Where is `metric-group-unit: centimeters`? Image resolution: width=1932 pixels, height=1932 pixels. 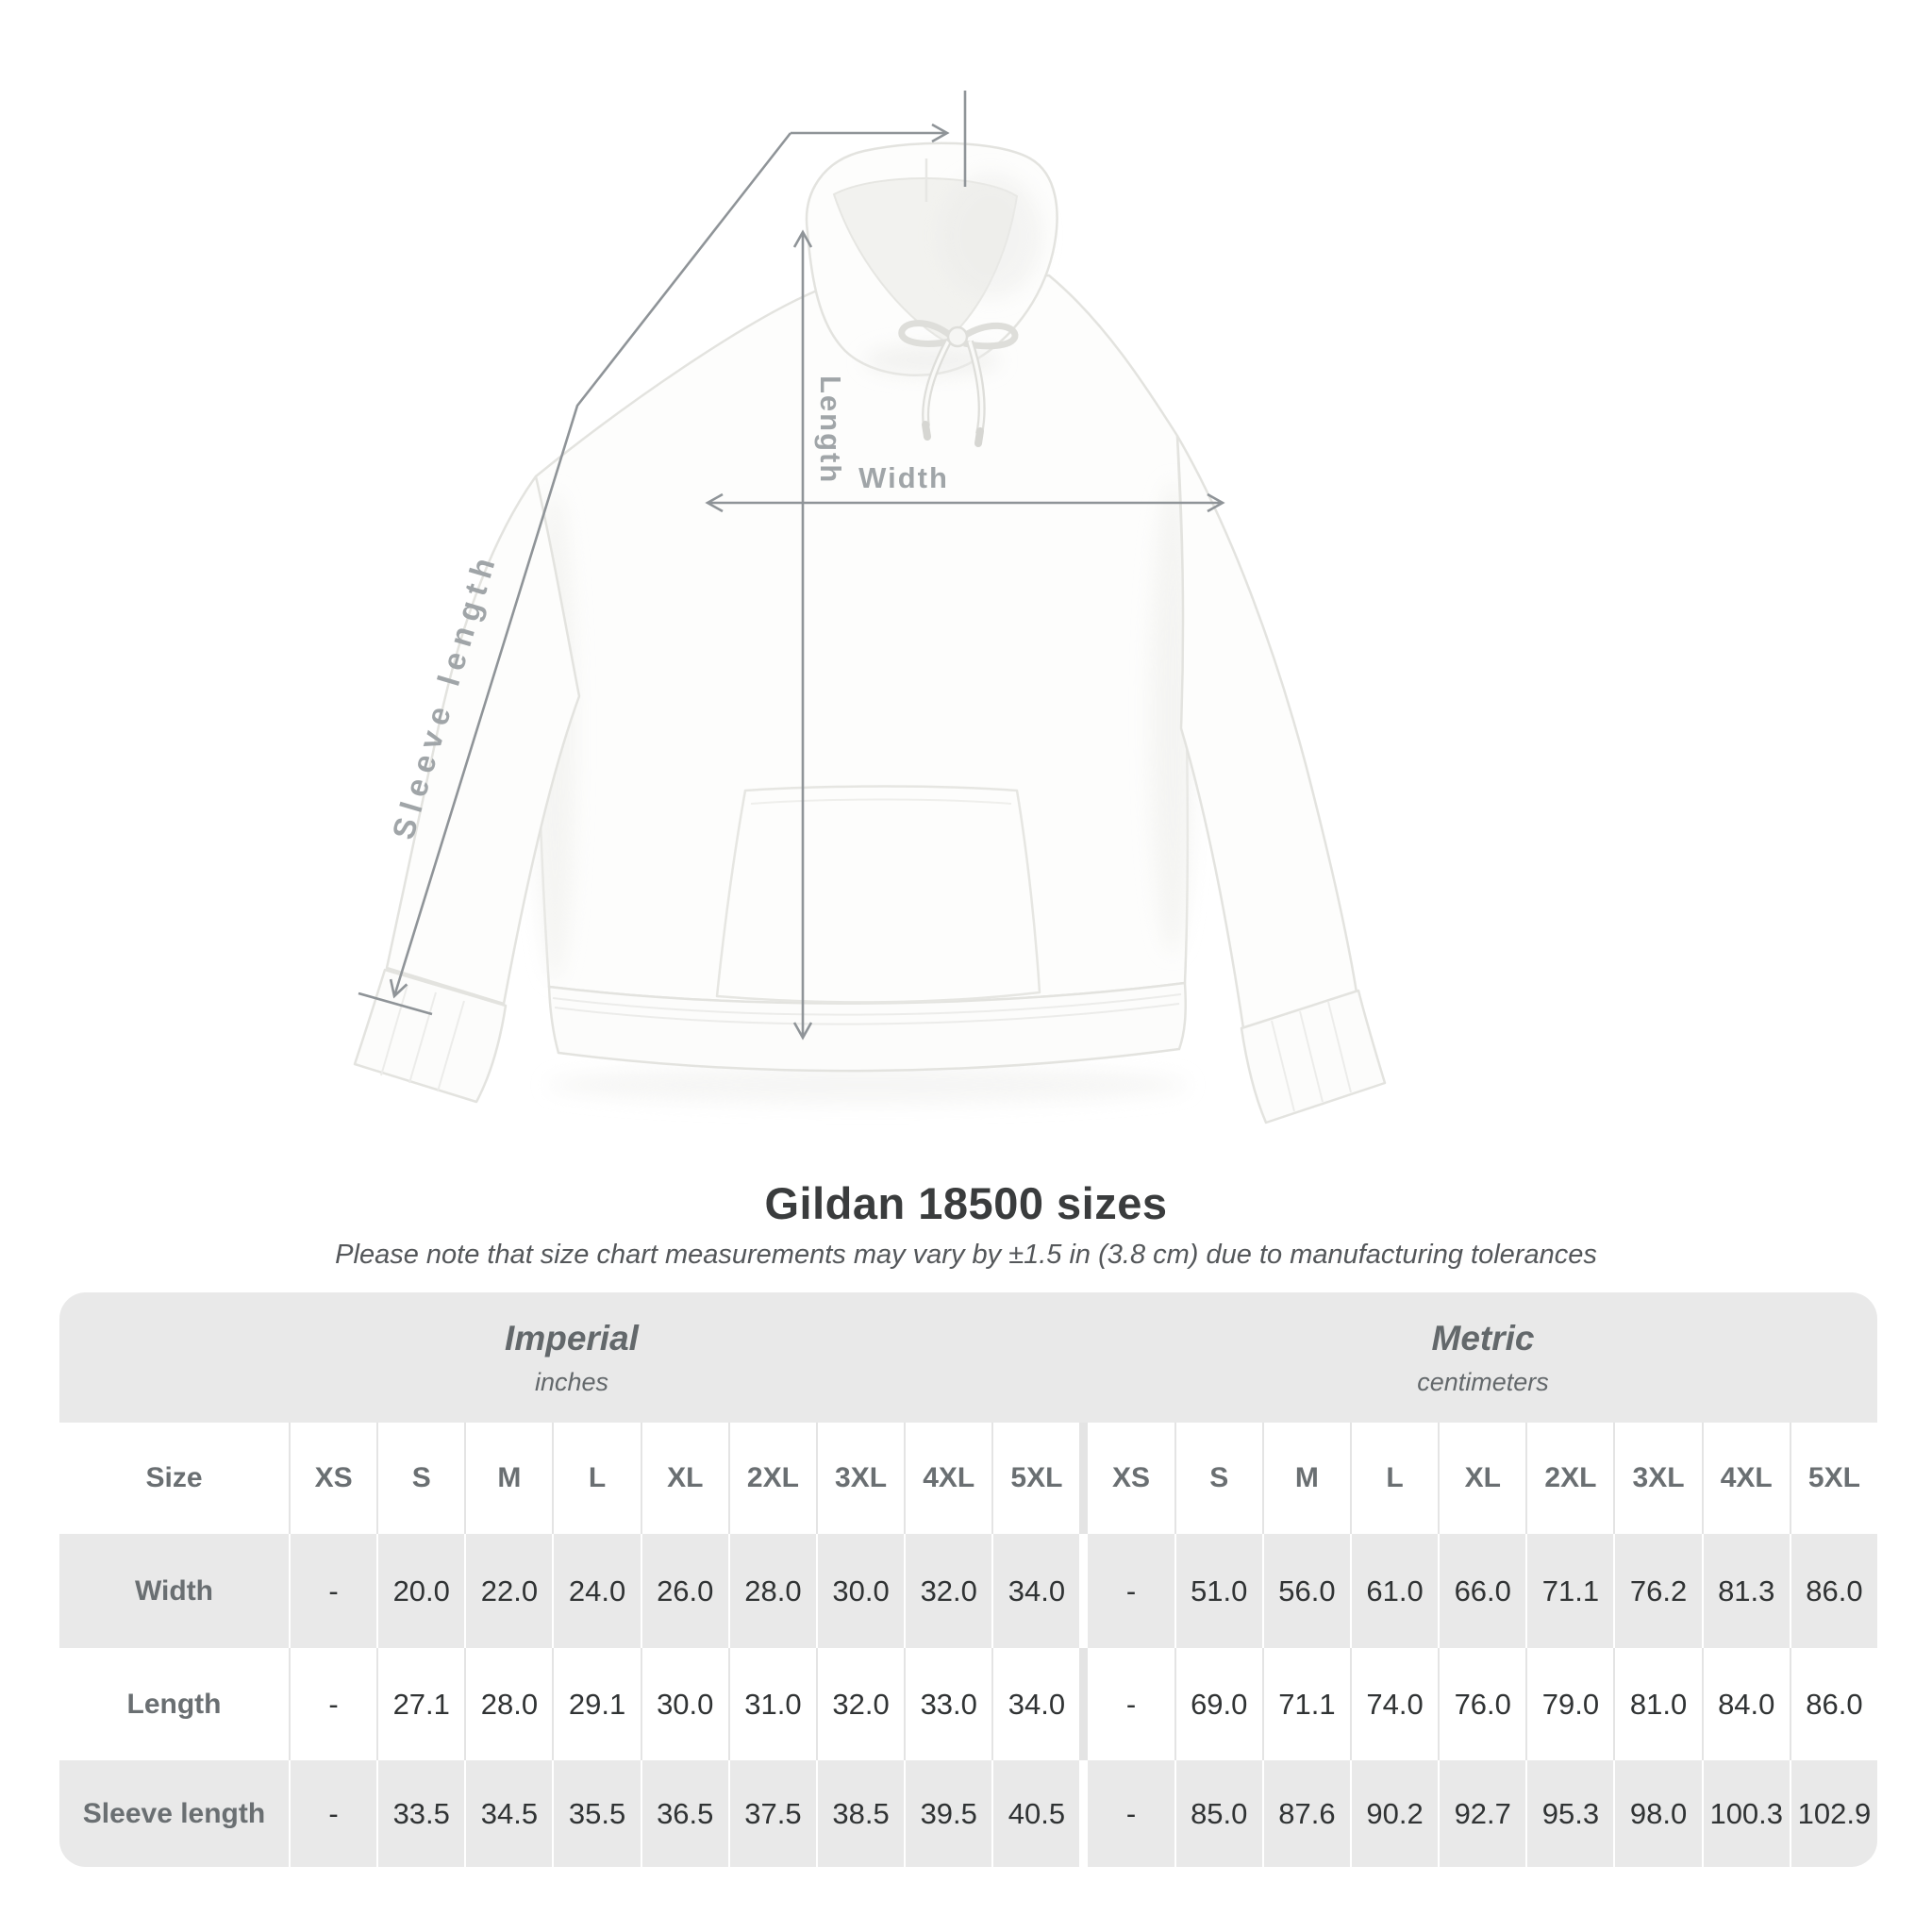
metric-group-unit: centimeters is located at coordinates (1483, 1381).